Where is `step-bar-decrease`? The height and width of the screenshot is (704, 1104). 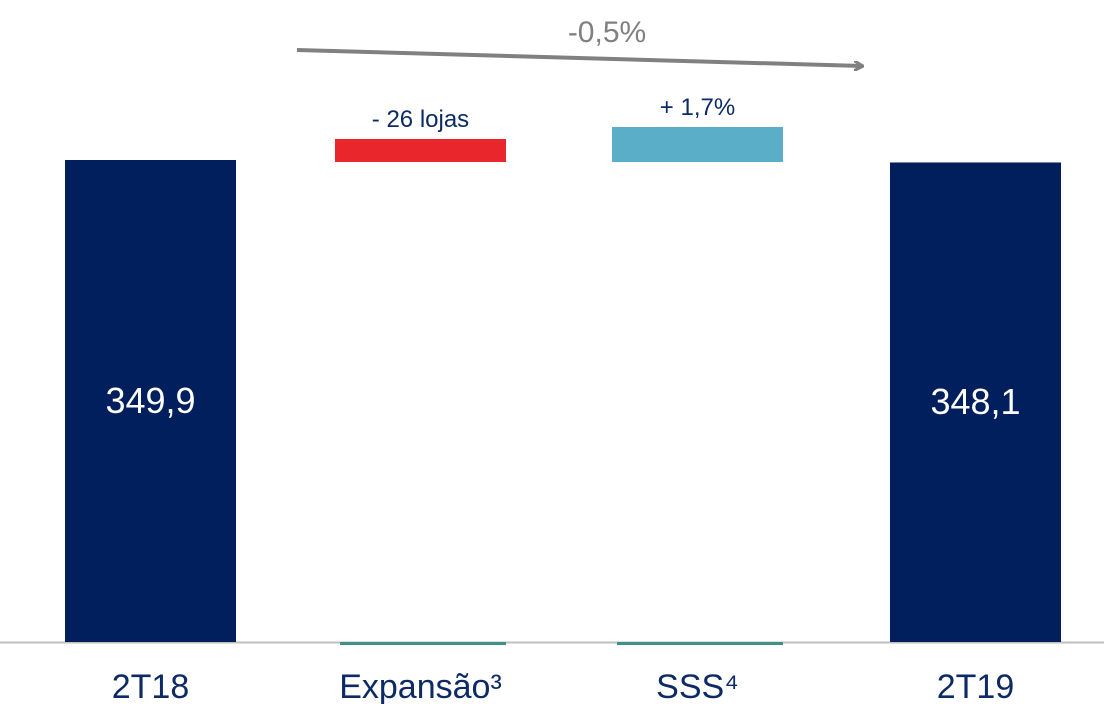 step-bar-decrease is located at coordinates (420, 150).